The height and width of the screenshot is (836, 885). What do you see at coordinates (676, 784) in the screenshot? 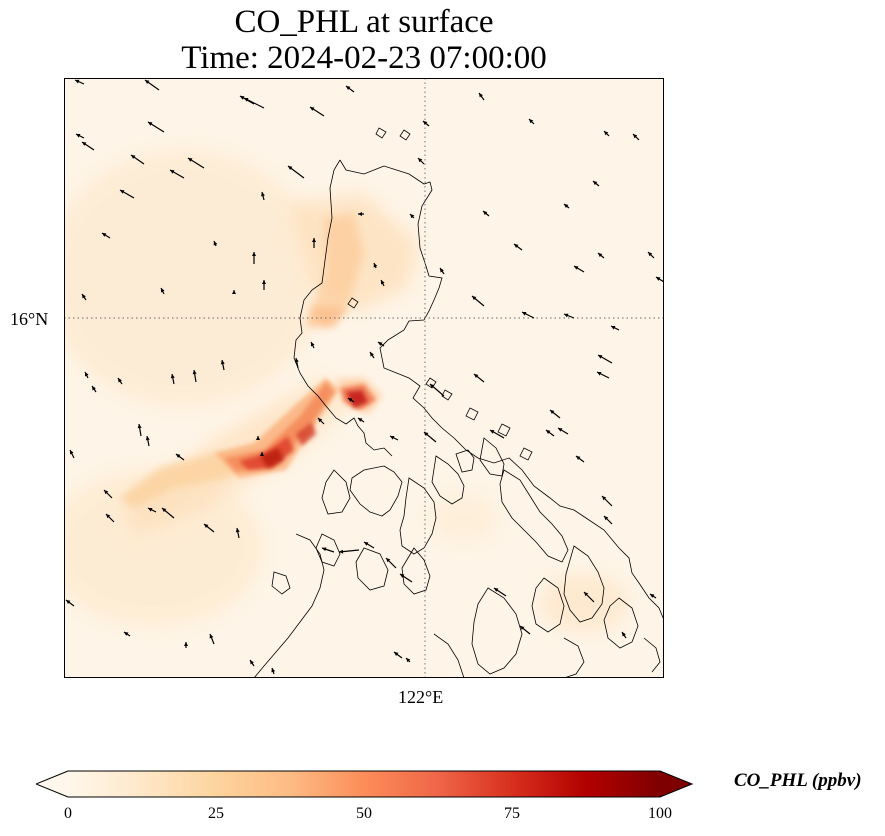
I see `colorbar-extend-max` at bounding box center [676, 784].